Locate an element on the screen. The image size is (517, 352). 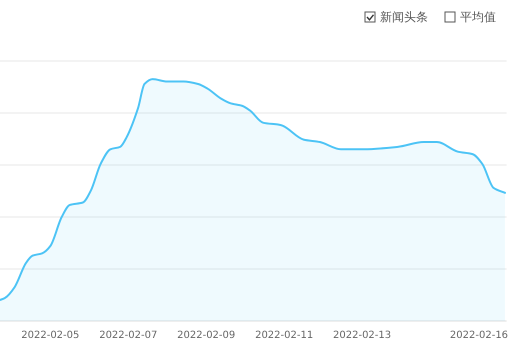
x-tick-label: 2022-02-16 is located at coordinates (479, 335).